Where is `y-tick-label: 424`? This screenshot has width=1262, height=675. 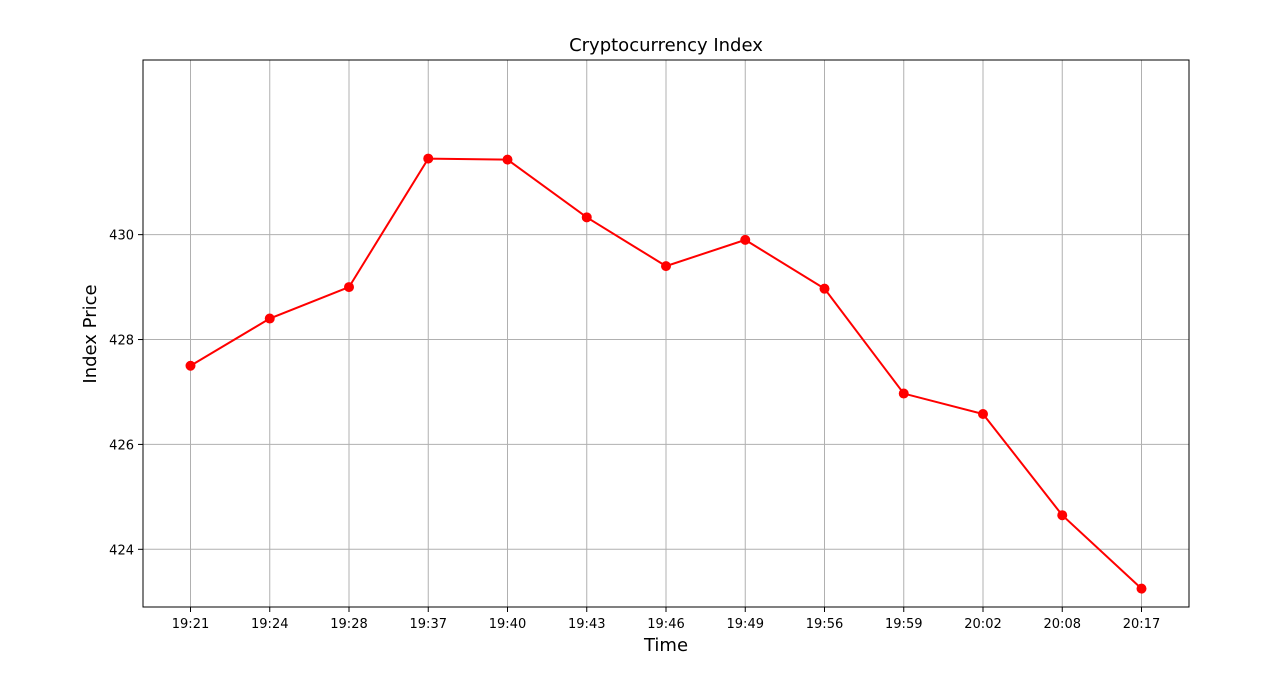
y-tick-label: 424 is located at coordinates (121, 550).